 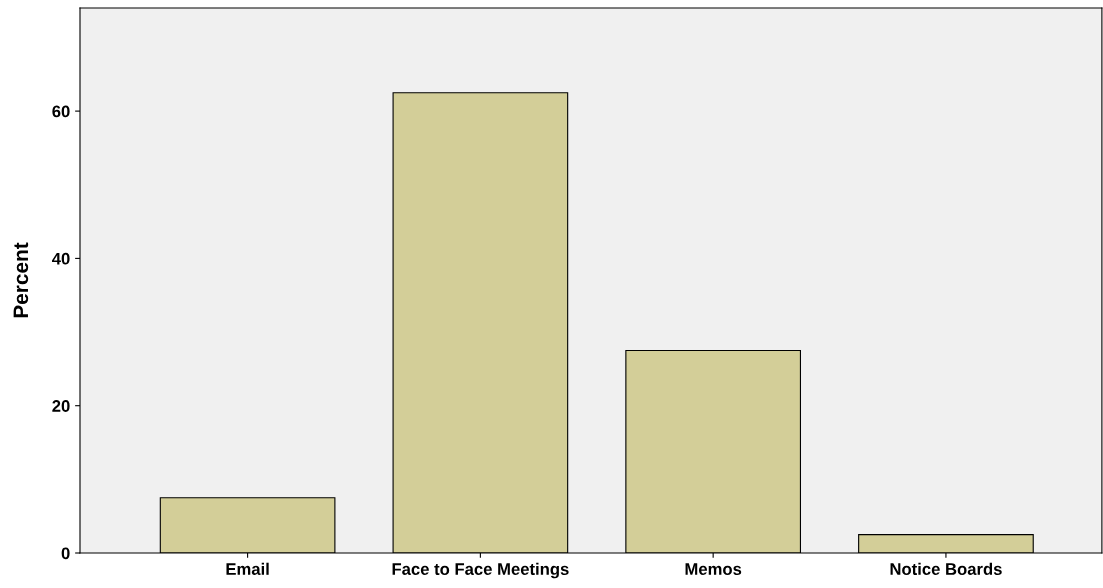 I want to click on x-tick-label: Email, so click(x=247, y=568).